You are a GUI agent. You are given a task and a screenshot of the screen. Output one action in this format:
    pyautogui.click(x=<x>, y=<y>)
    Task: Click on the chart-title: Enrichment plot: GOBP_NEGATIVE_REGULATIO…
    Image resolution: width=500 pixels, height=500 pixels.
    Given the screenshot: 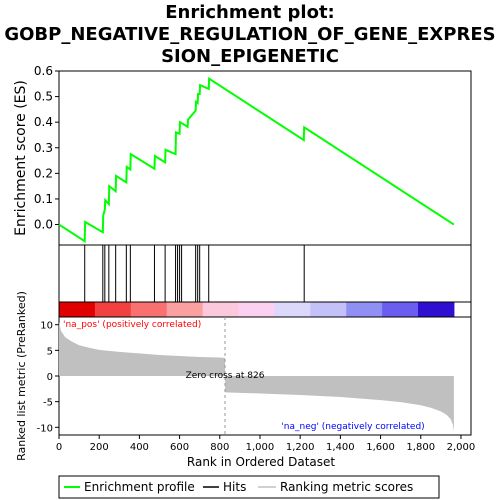 What is the action you would take?
    pyautogui.click(x=250, y=35)
    